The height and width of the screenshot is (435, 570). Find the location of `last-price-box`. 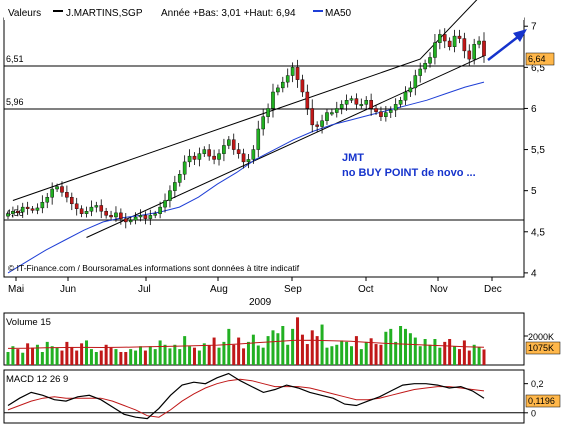

last-price-box is located at coordinates (540, 59).